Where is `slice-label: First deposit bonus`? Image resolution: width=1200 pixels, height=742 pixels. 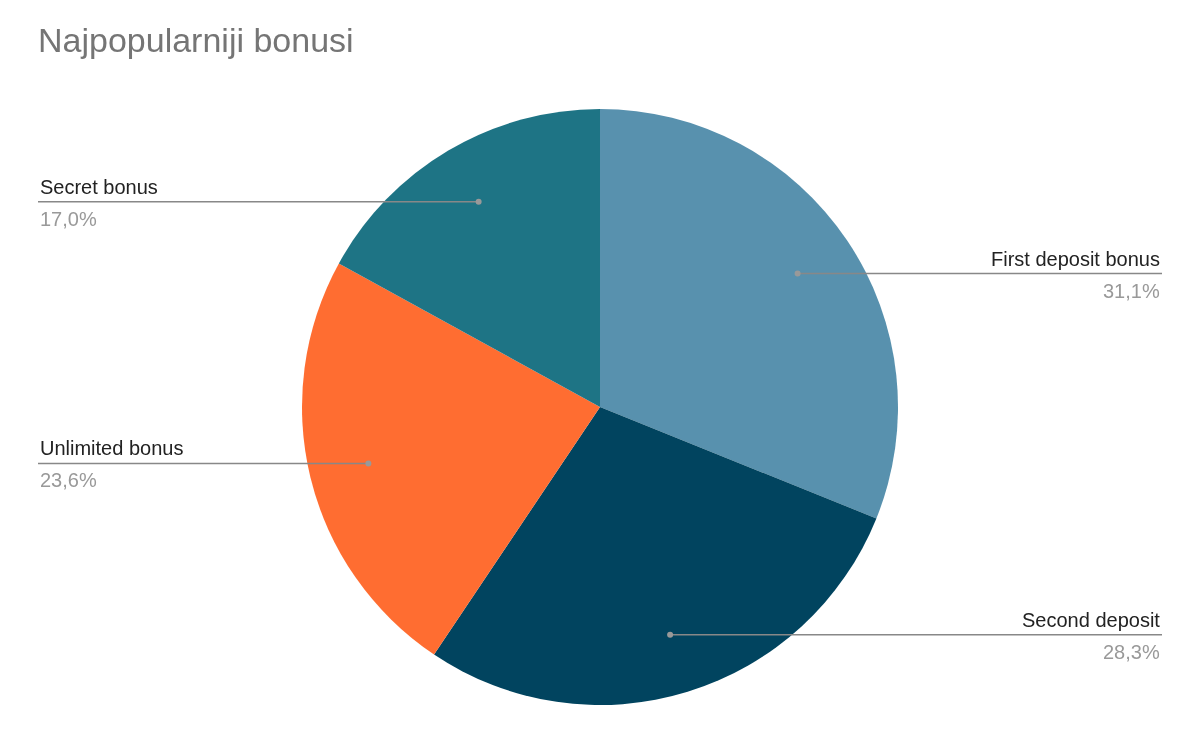 slice-label: First deposit bonus is located at coordinates (1075, 259).